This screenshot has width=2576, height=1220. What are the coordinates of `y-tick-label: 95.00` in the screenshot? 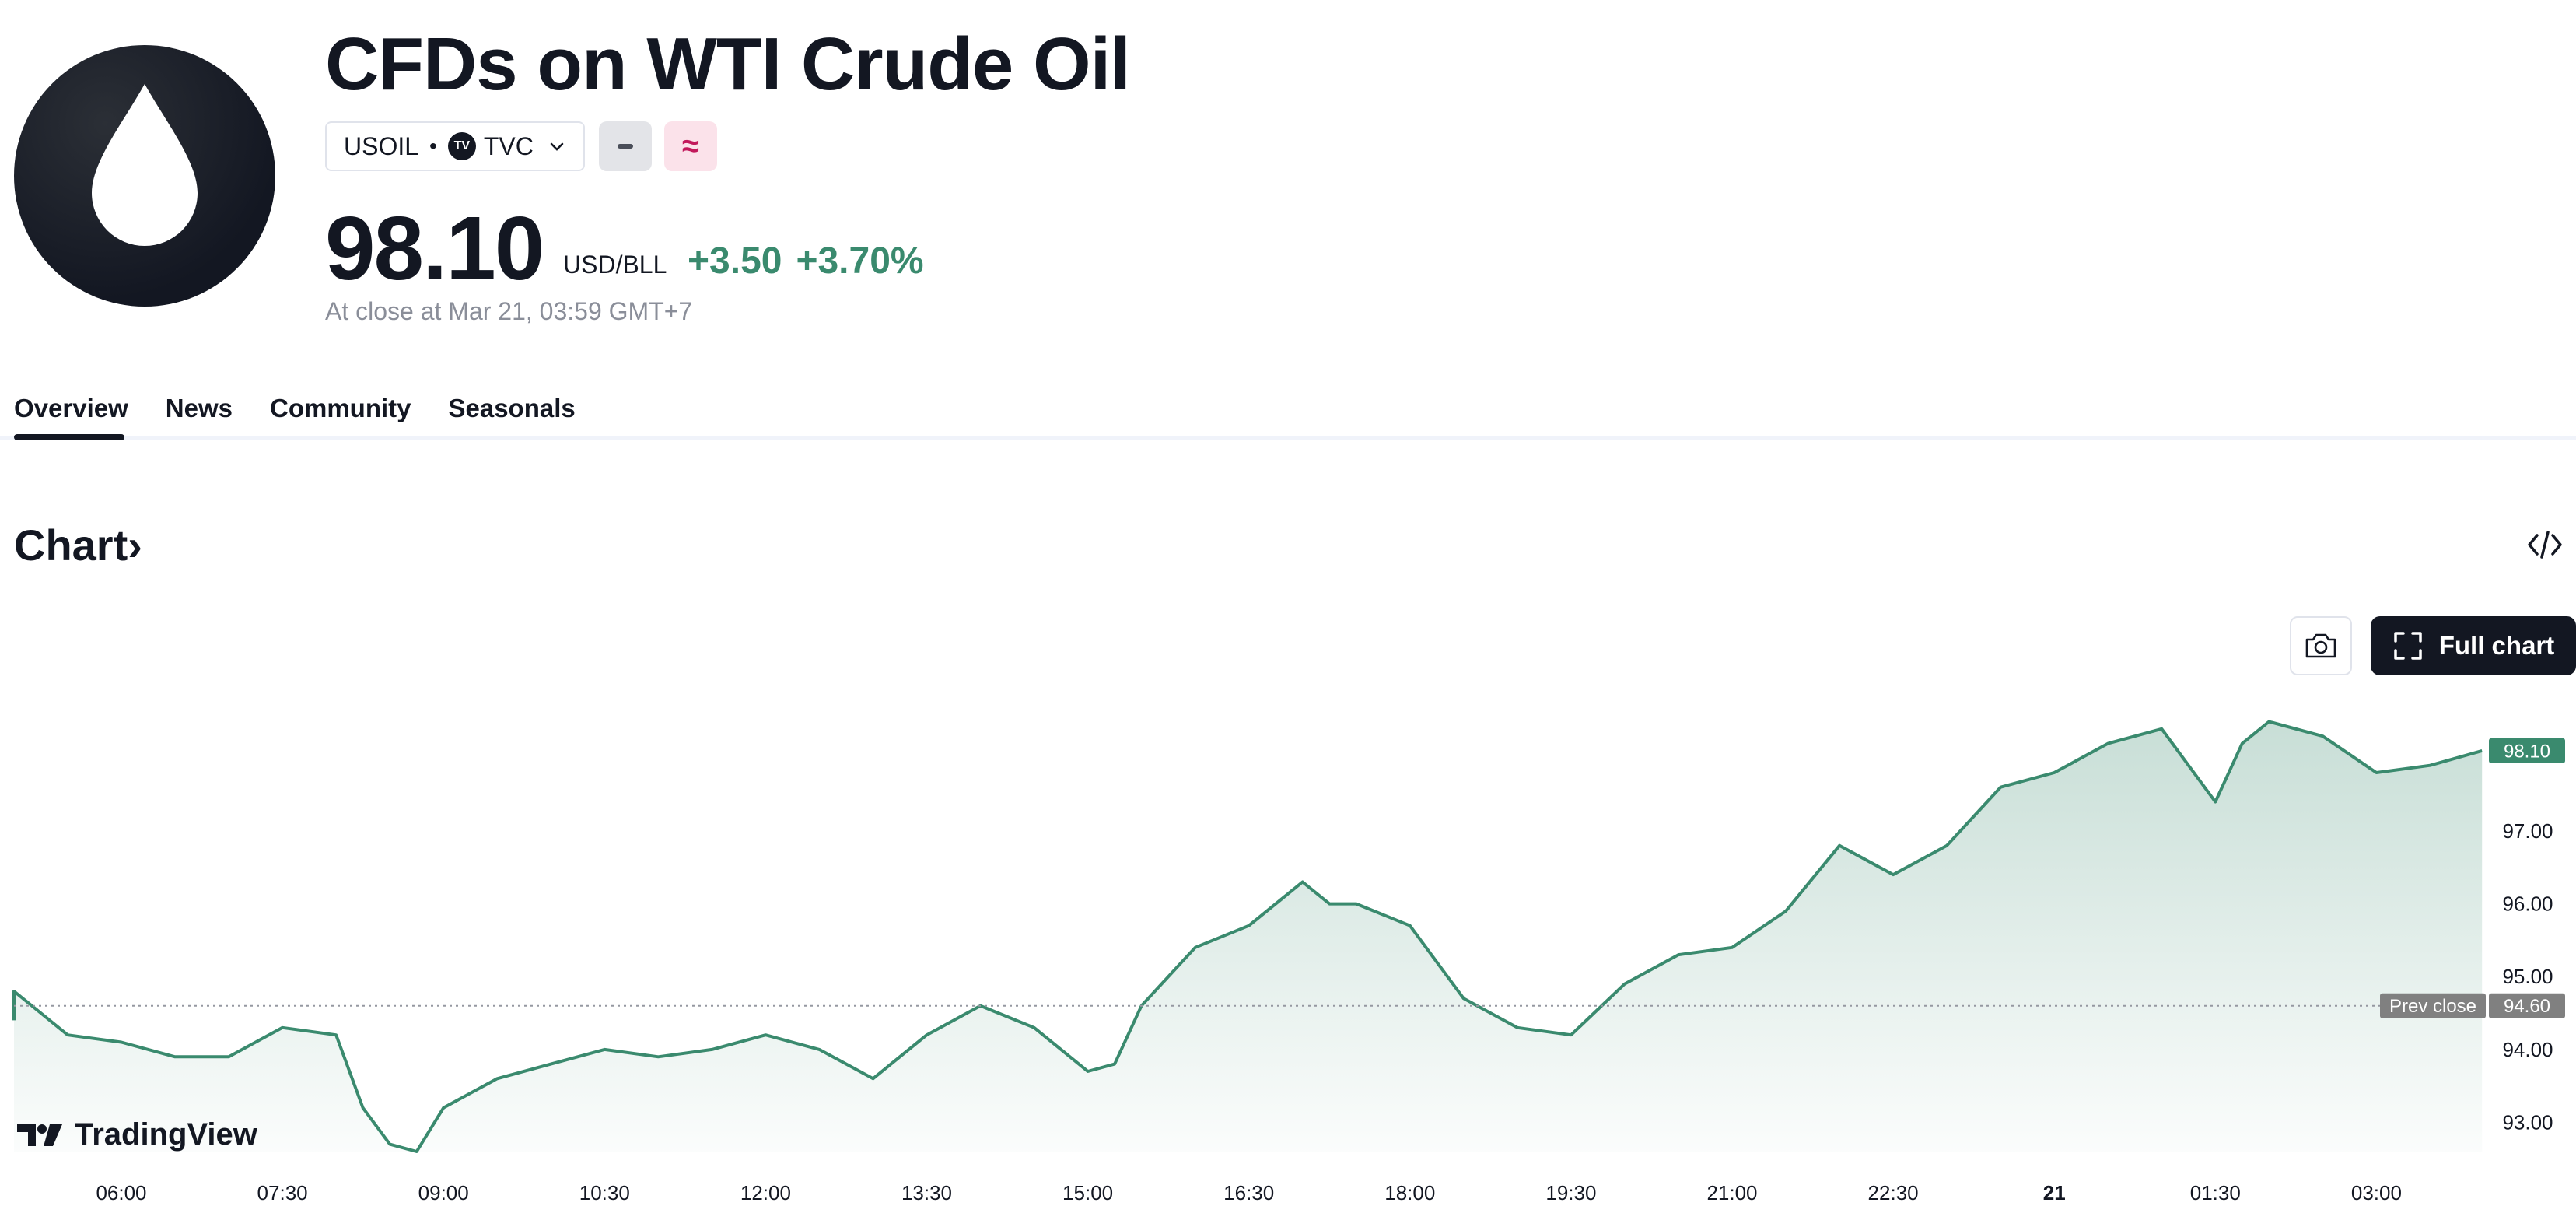 It's located at (2527, 976).